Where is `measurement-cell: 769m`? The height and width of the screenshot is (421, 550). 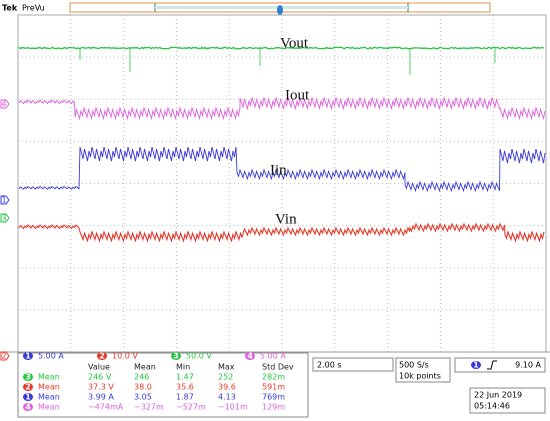 measurement-cell: 769m is located at coordinates (273, 397).